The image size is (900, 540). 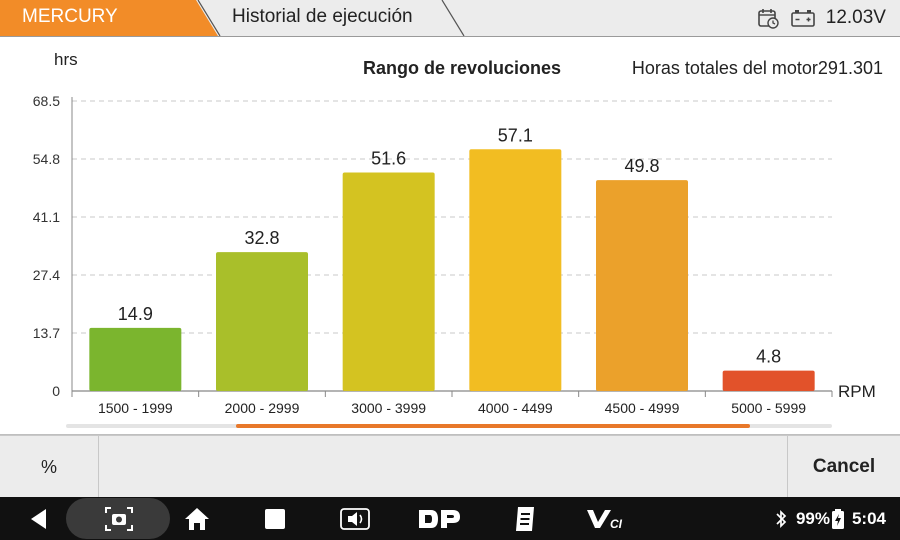 I want to click on cancel-button: Cancel, so click(x=843, y=467).